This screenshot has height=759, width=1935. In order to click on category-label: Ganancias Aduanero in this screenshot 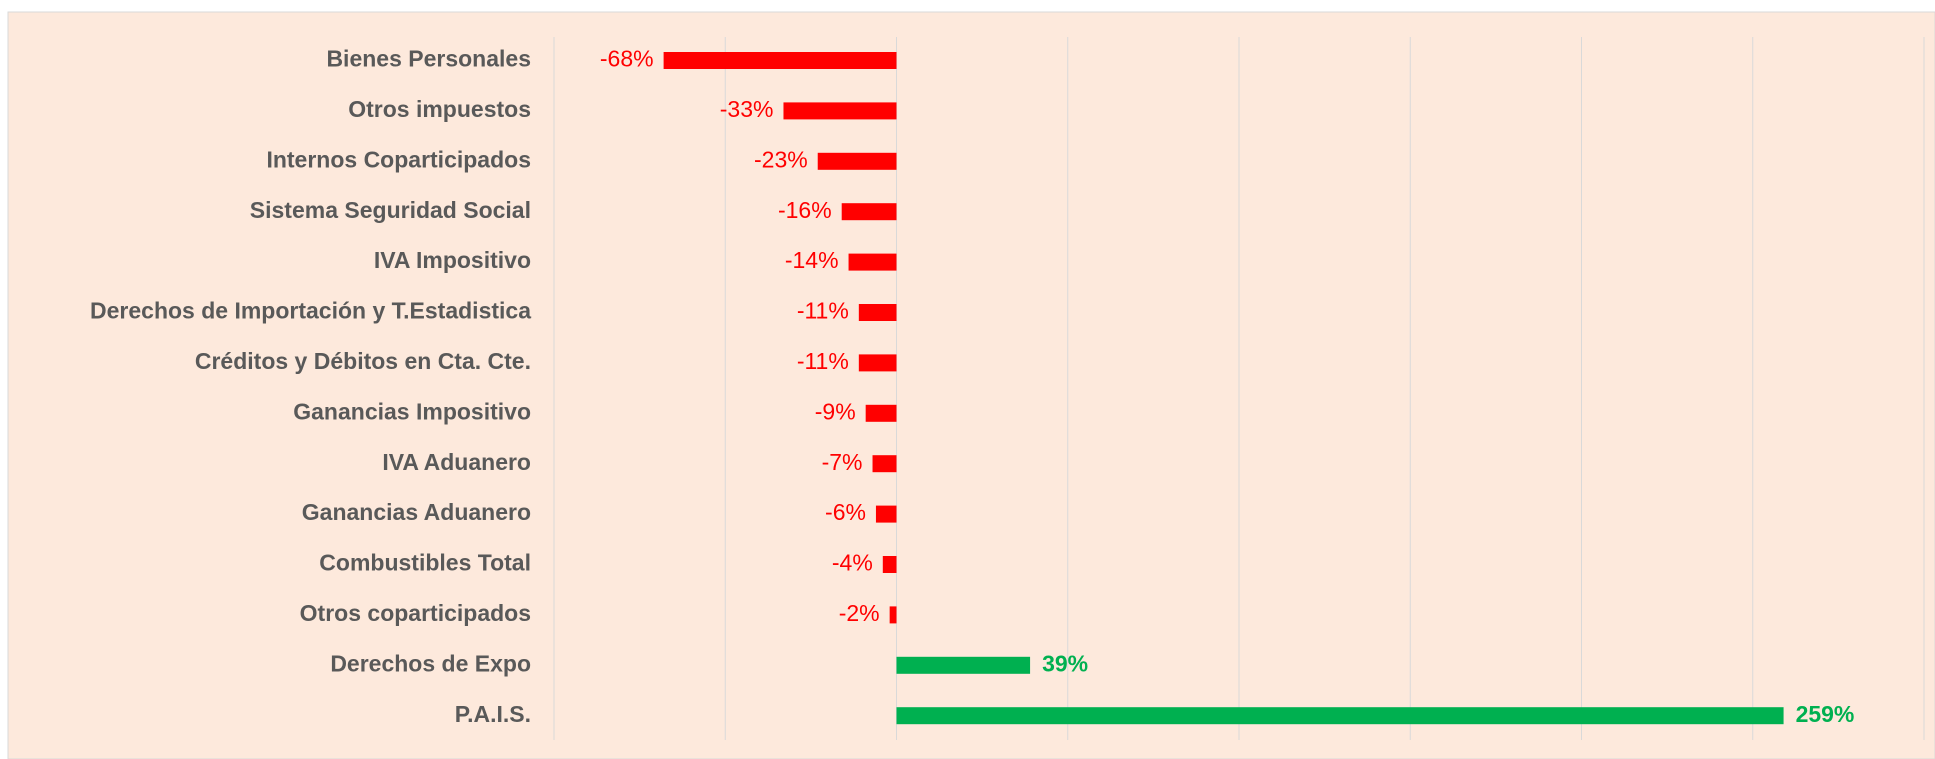, I will do `click(416, 512)`.